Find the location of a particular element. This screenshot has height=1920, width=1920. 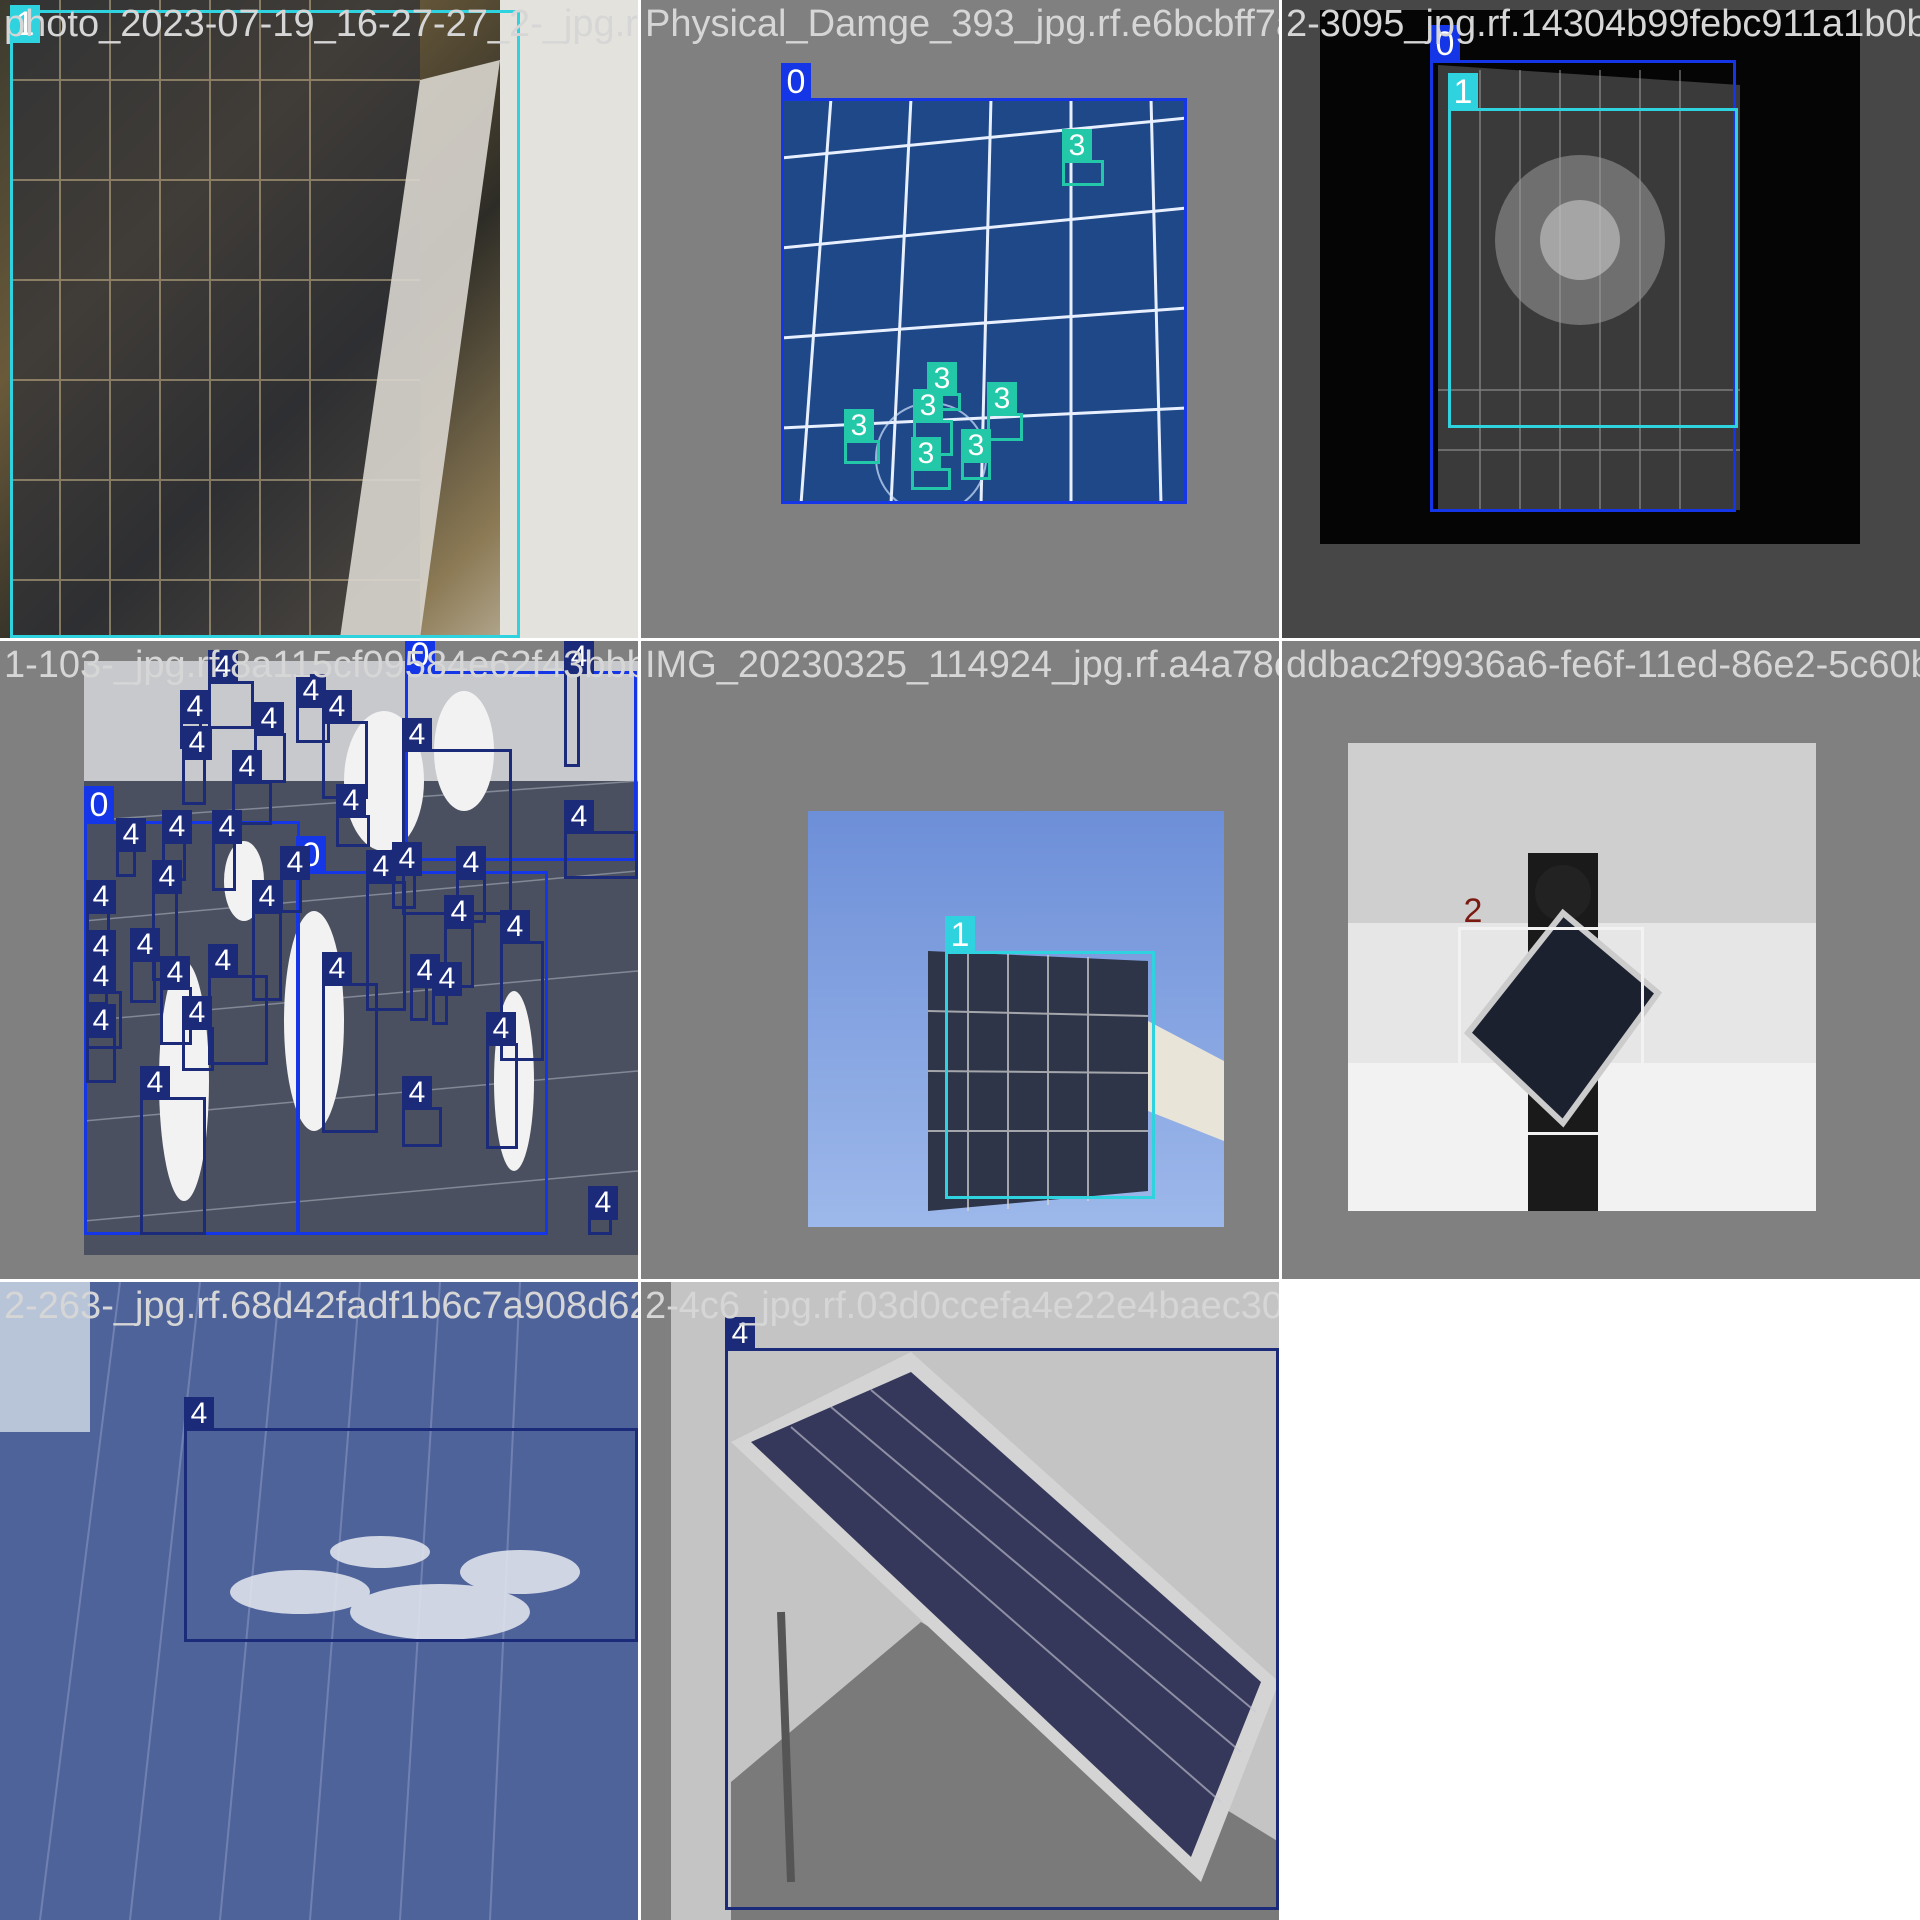

tile-8-filename: 2-4c6_jpg.rf.03d0ccefa4e22e4baec30155f9 is located at coordinates (962, 1306).